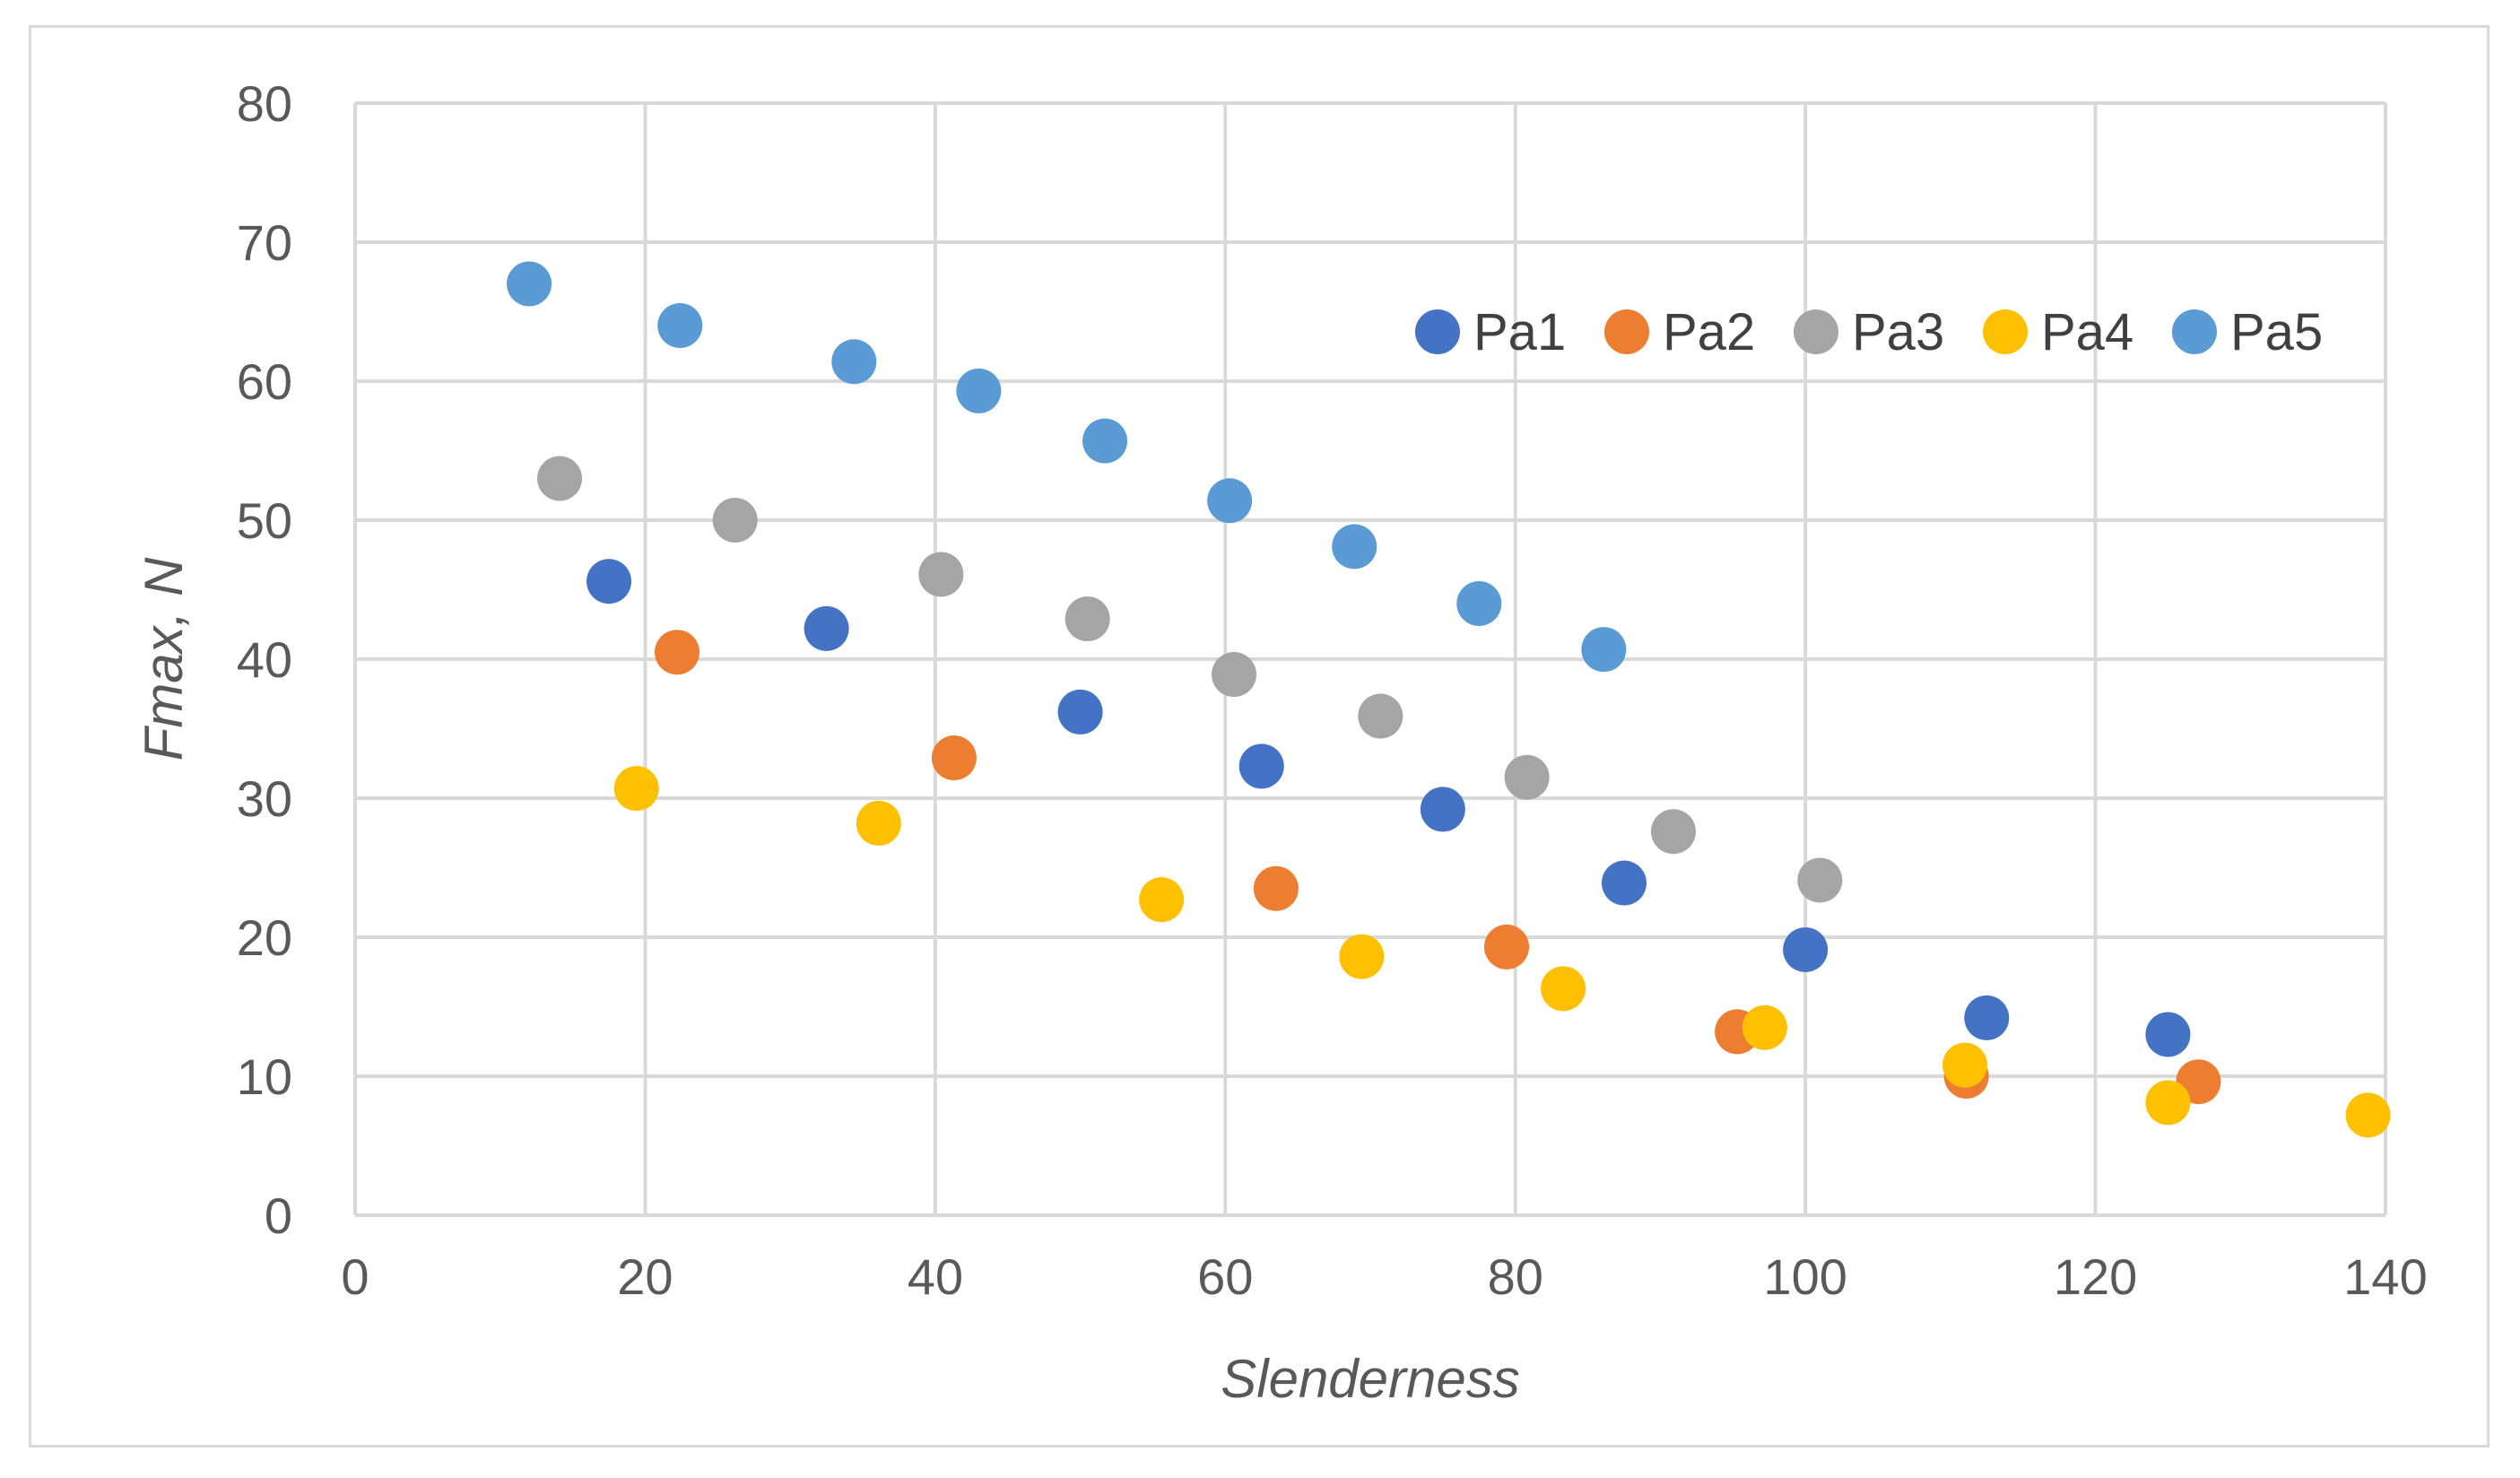 The height and width of the screenshot is (1478, 2520). I want to click on legend-marker-pa5, so click(2195, 331).